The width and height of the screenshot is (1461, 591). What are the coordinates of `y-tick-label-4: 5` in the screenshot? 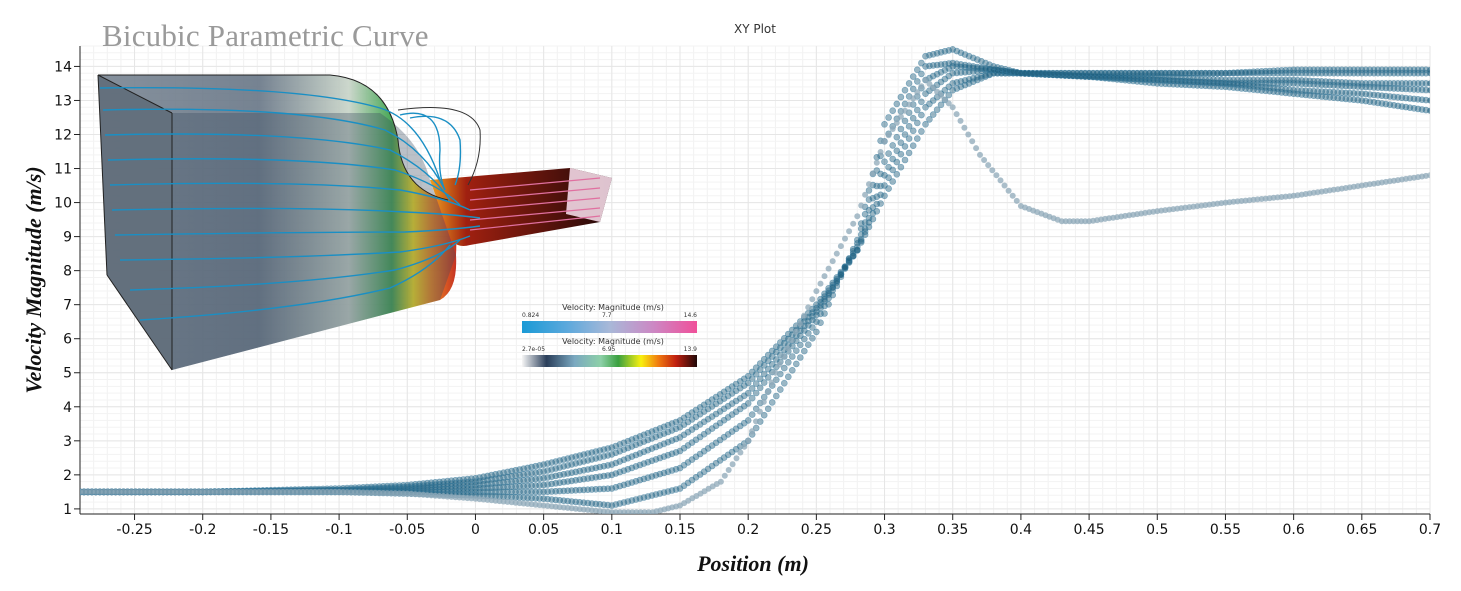 It's located at (67, 374).